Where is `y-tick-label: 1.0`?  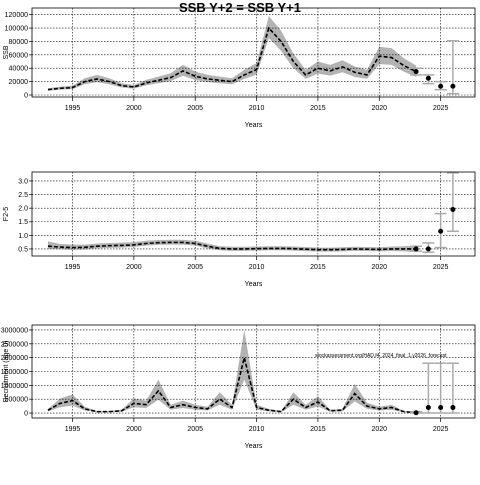
y-tick-label: 1.0 is located at coordinates (23, 236).